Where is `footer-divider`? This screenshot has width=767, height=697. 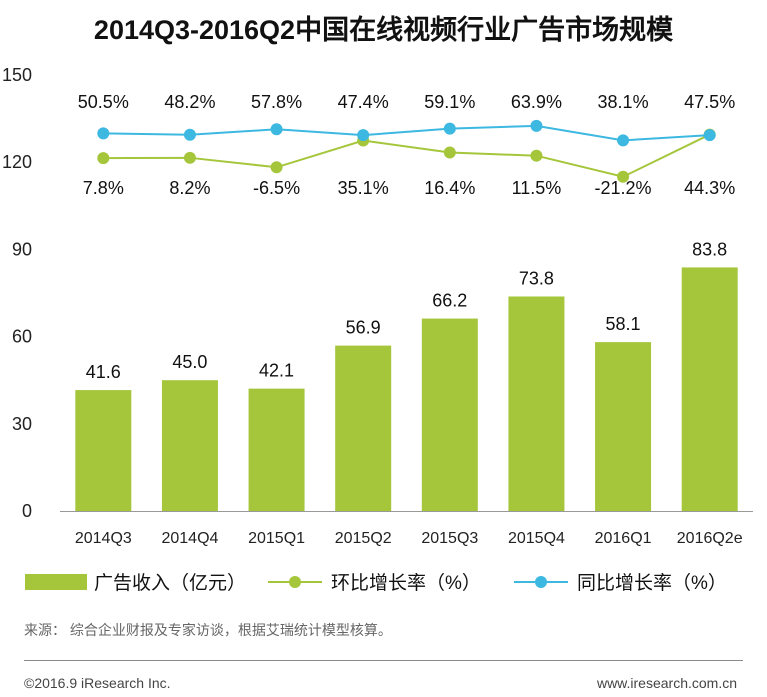 footer-divider is located at coordinates (383, 660).